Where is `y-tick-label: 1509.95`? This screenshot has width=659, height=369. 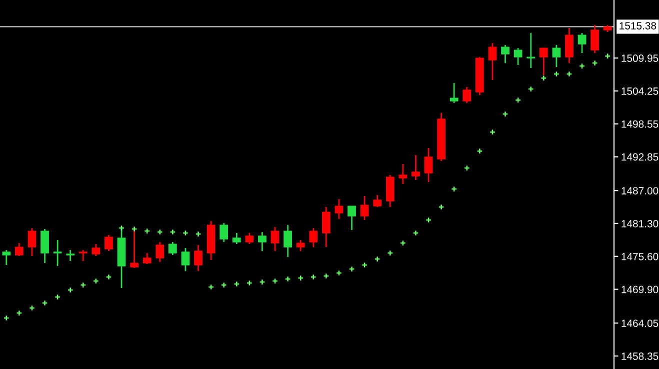
y-tick-label: 1509.95 is located at coordinates (640, 58).